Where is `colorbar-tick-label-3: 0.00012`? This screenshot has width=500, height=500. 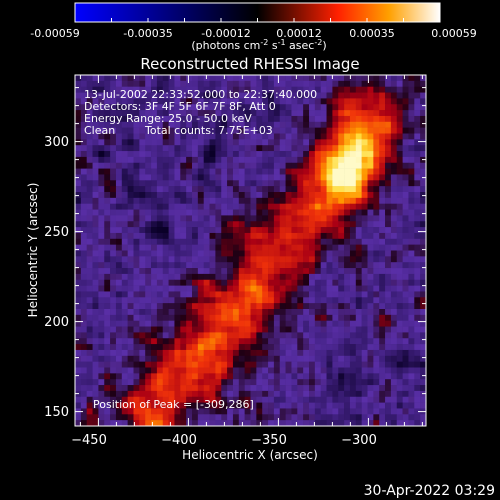 colorbar-tick-label-3: 0.00012 is located at coordinates (299, 33).